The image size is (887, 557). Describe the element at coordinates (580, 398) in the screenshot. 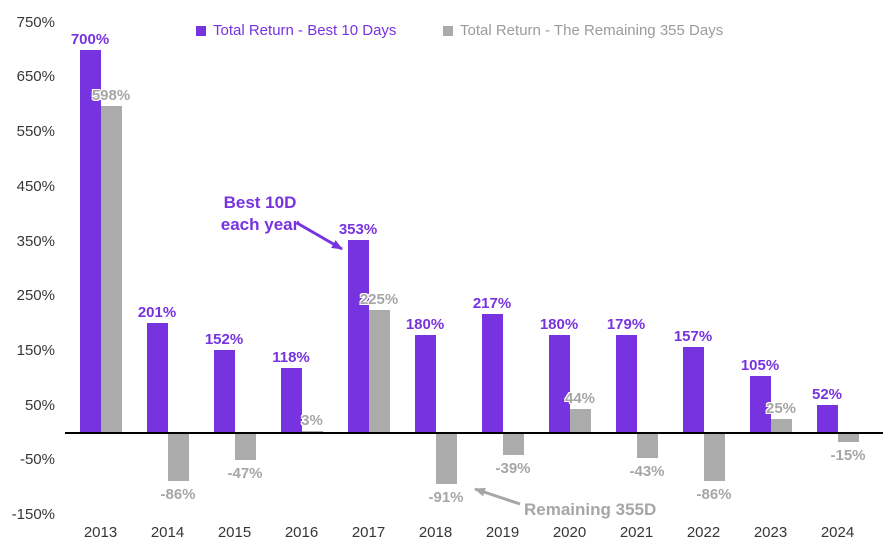

I see `bar-remaining-355-days-2020-value-label: 44%` at that location.